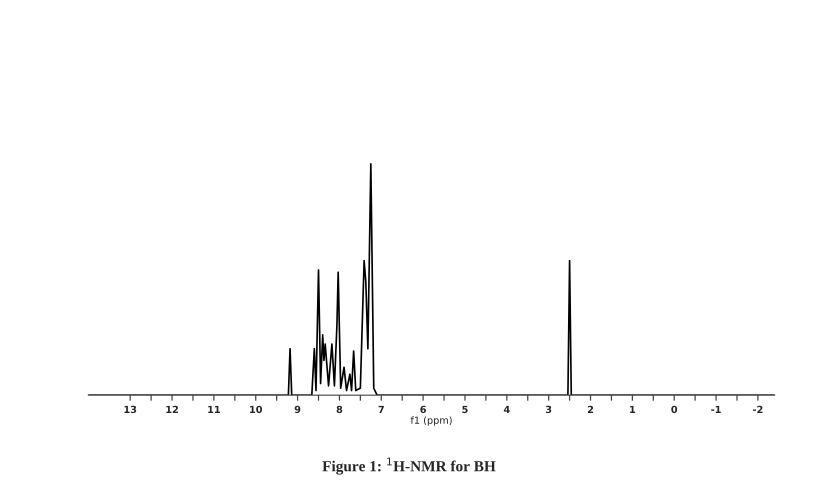 Image resolution: width=818 pixels, height=504 pixels. Describe the element at coordinates (549, 410) in the screenshot. I see `x-tick-label: 3` at that location.